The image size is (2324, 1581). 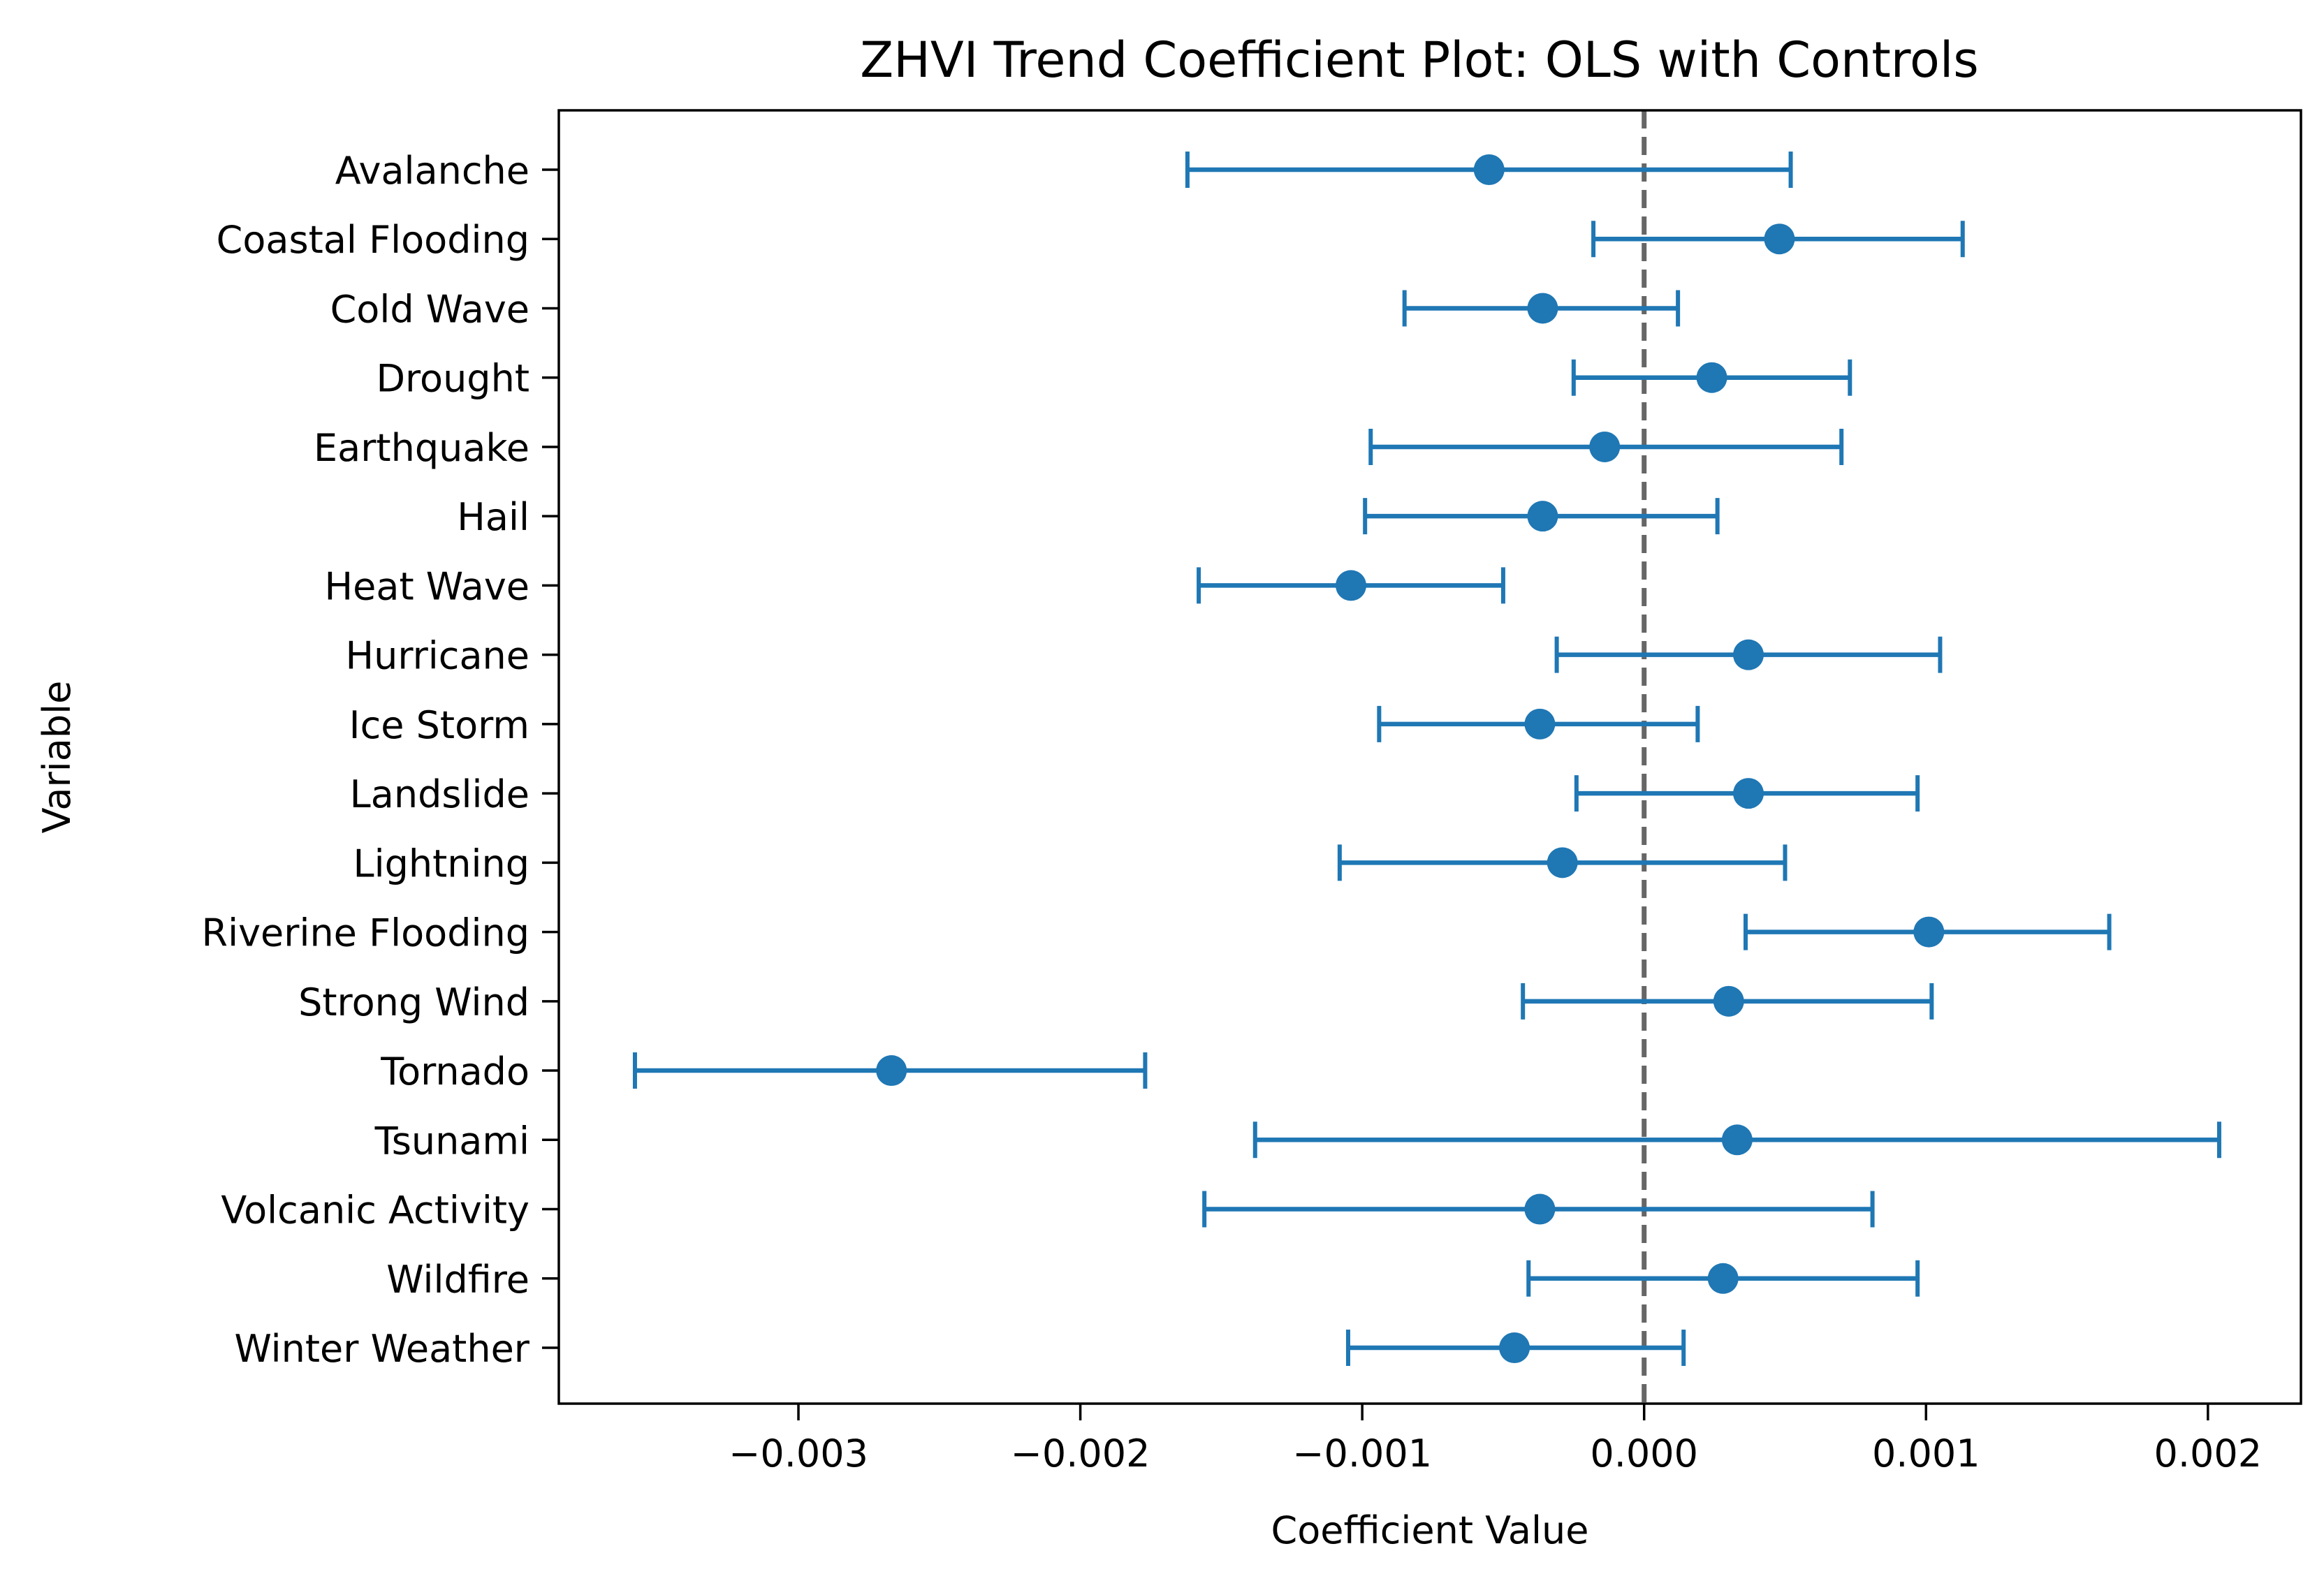 I want to click on y-tick-label: Riverine Flooding, so click(x=366, y=933).